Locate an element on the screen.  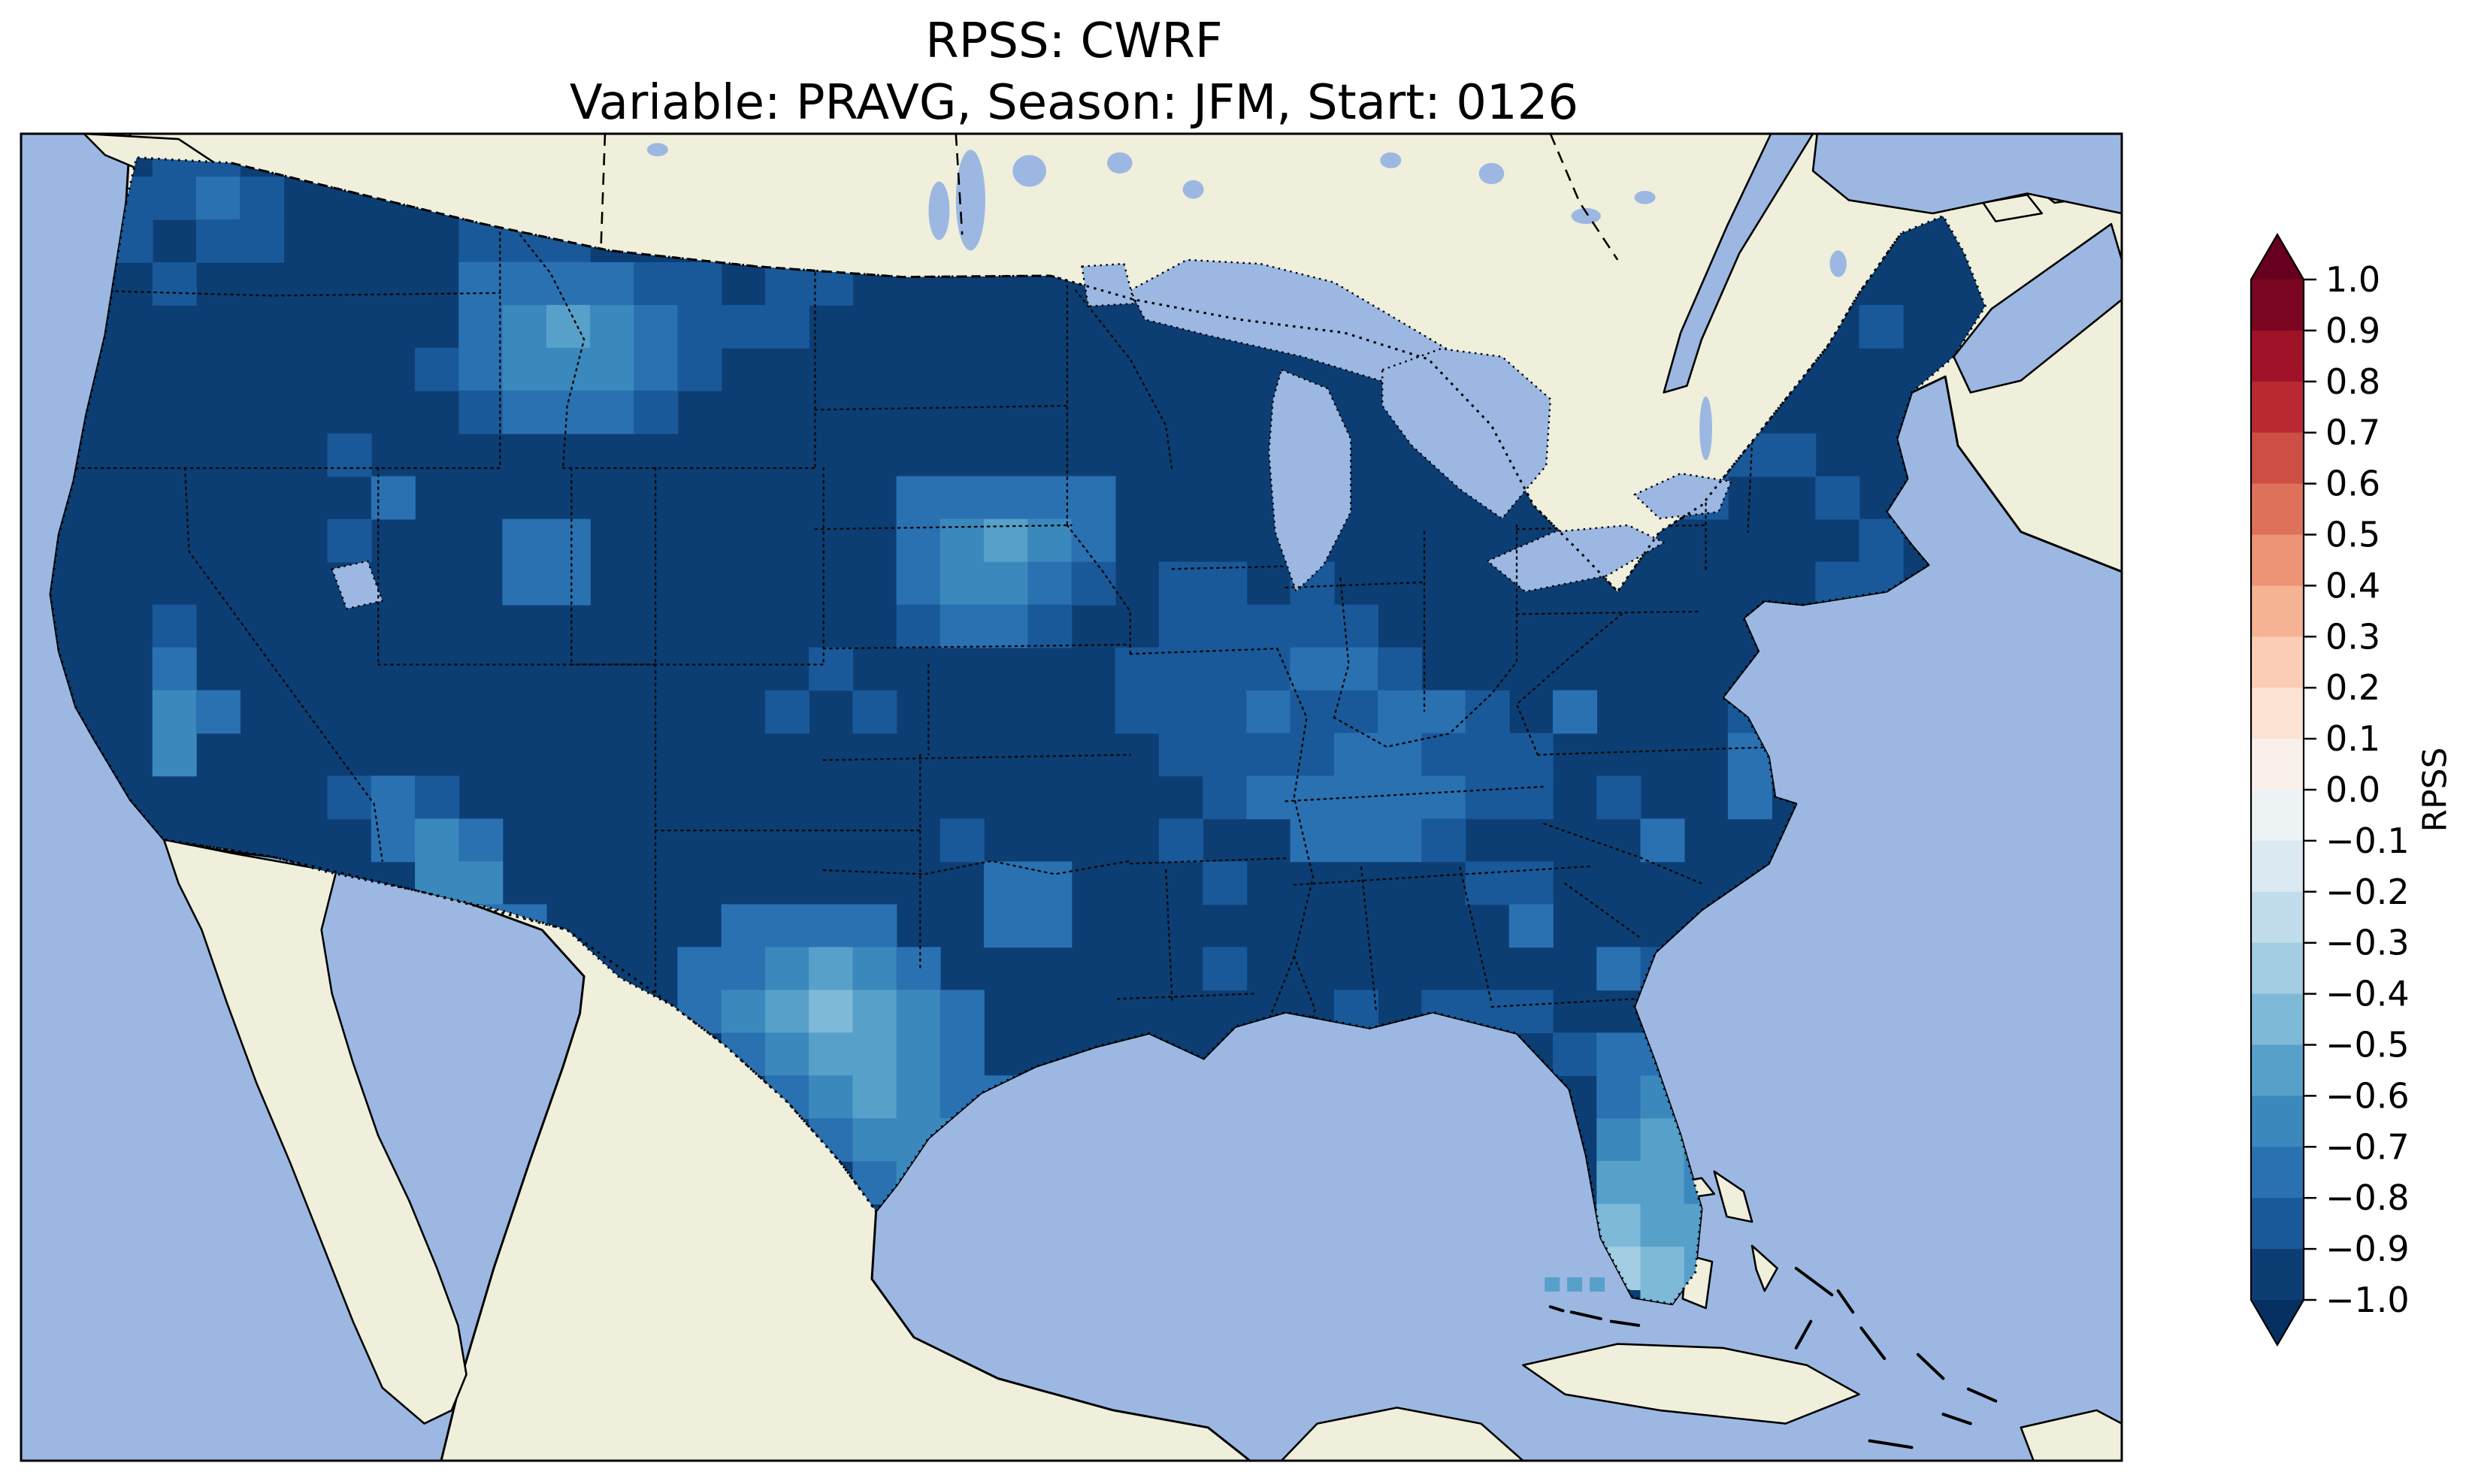
colorbar-tick-label: 0.0 is located at coordinates (2352, 790).